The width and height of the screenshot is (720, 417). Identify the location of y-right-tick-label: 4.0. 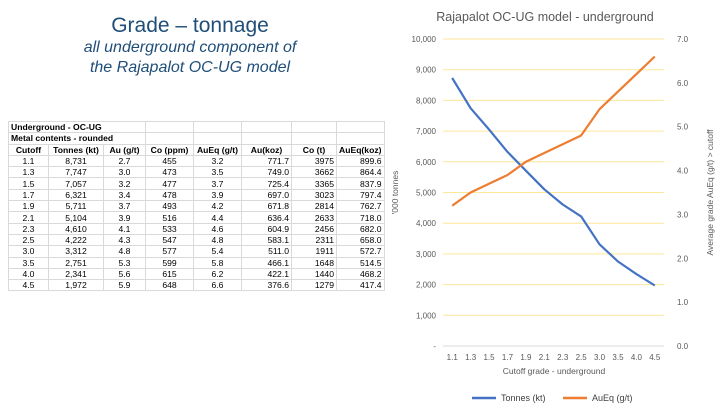
(683, 171).